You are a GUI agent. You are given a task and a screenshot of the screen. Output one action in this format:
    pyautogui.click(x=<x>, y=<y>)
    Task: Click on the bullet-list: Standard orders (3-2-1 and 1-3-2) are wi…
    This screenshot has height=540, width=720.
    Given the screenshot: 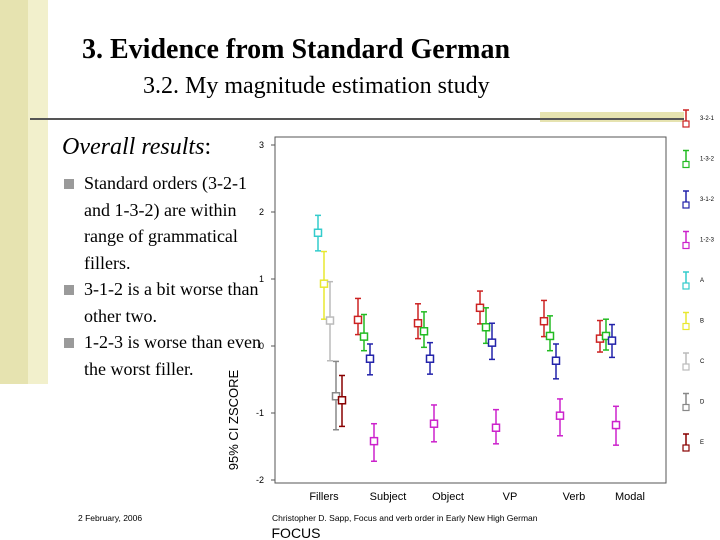 What is the action you would take?
    pyautogui.click(x=167, y=276)
    